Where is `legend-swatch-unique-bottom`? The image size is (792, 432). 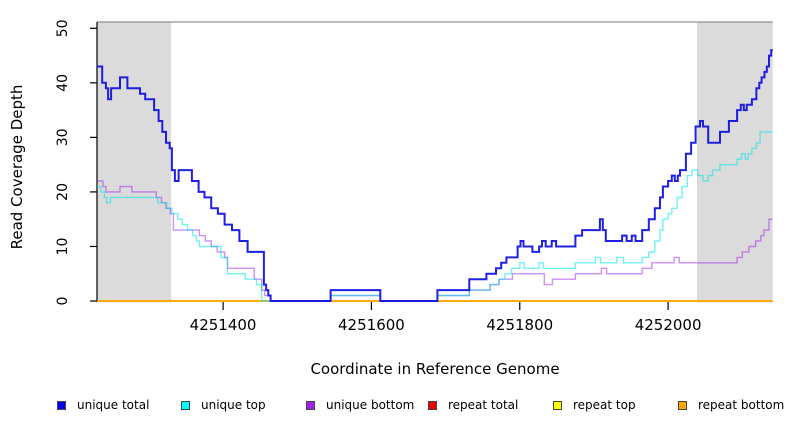 legend-swatch-unique-bottom is located at coordinates (310, 405).